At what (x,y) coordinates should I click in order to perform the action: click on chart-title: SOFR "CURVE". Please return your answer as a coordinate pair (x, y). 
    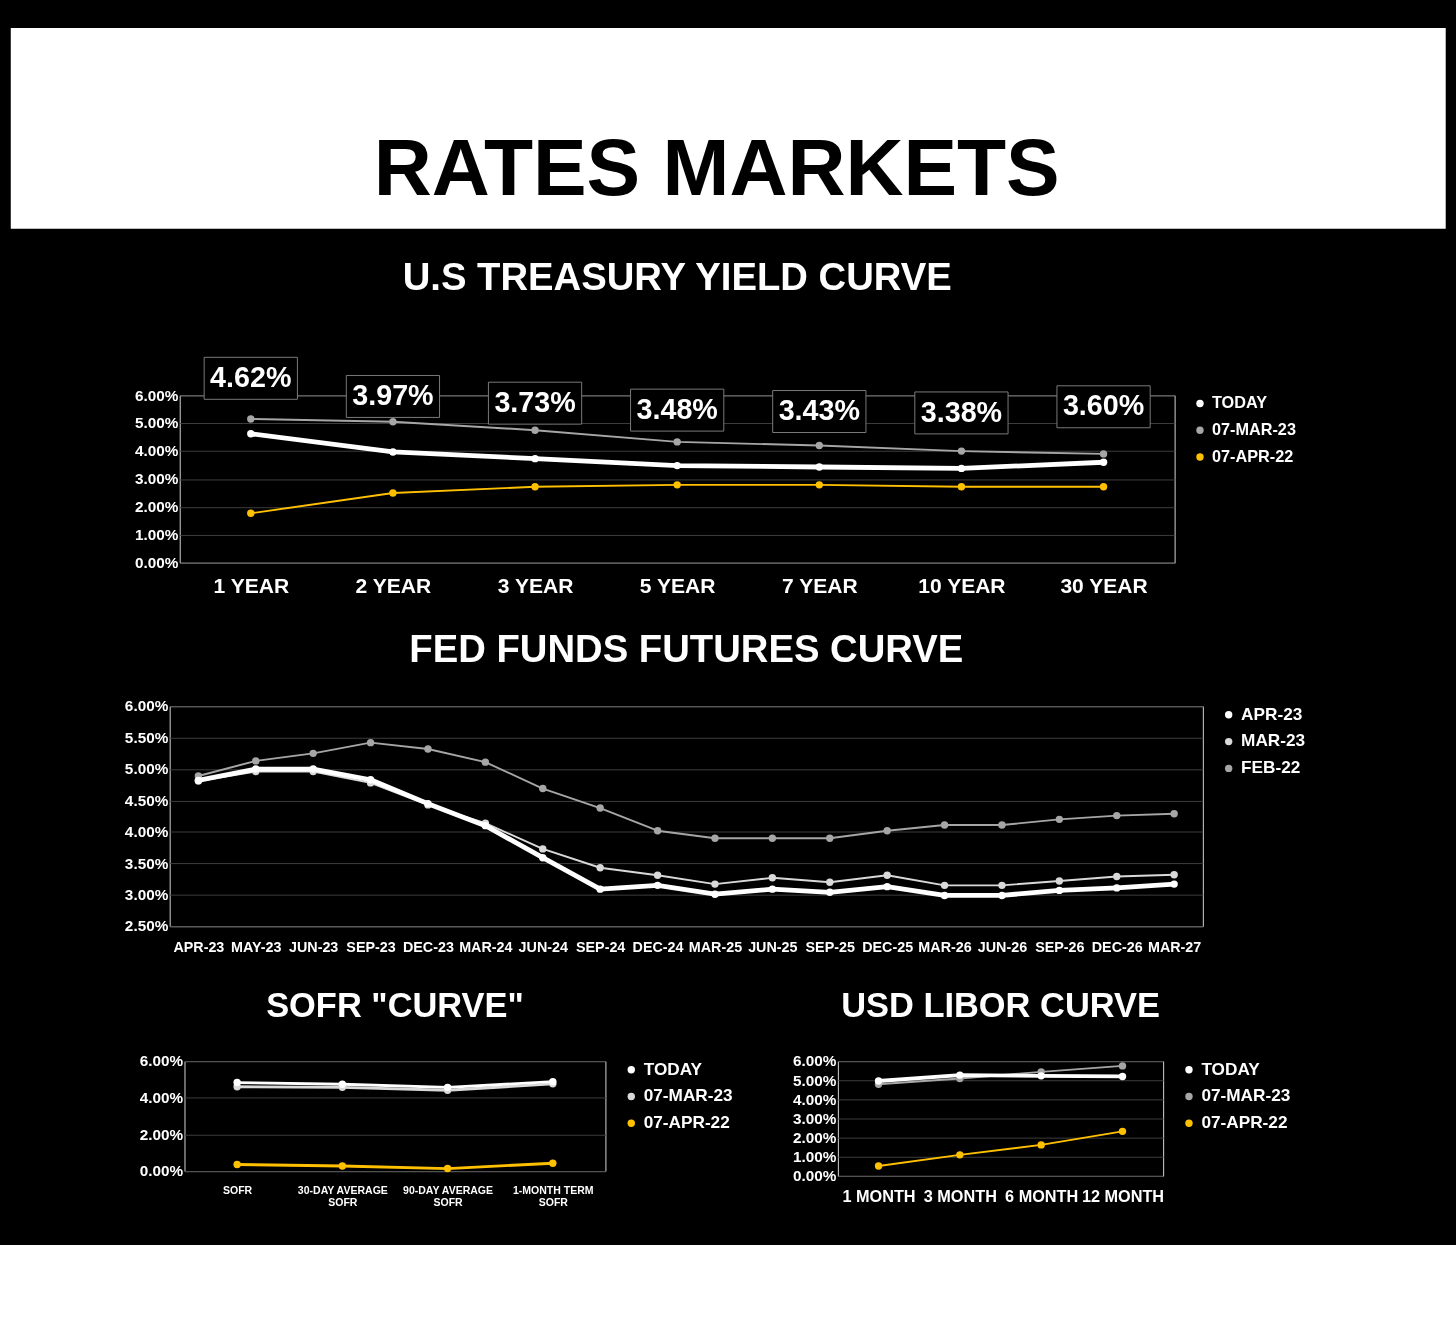
    Looking at the image, I should click on (395, 1005).